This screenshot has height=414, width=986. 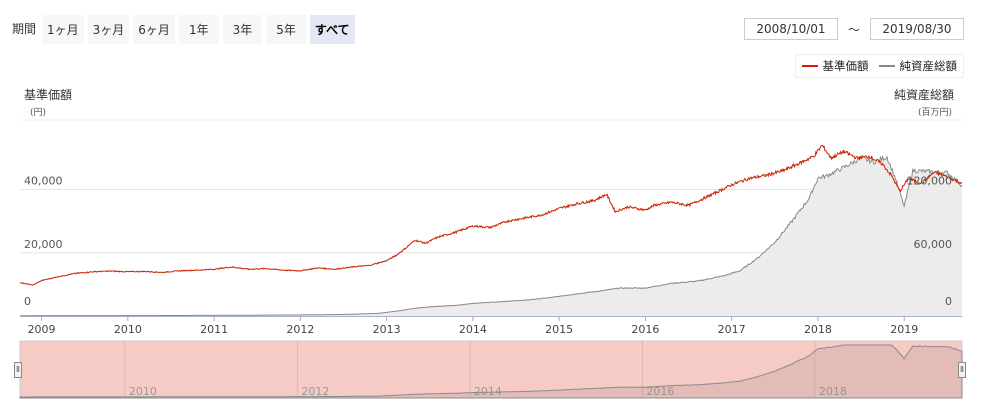 I want to click on x-tick-label-2009: 2009, so click(x=42, y=329).